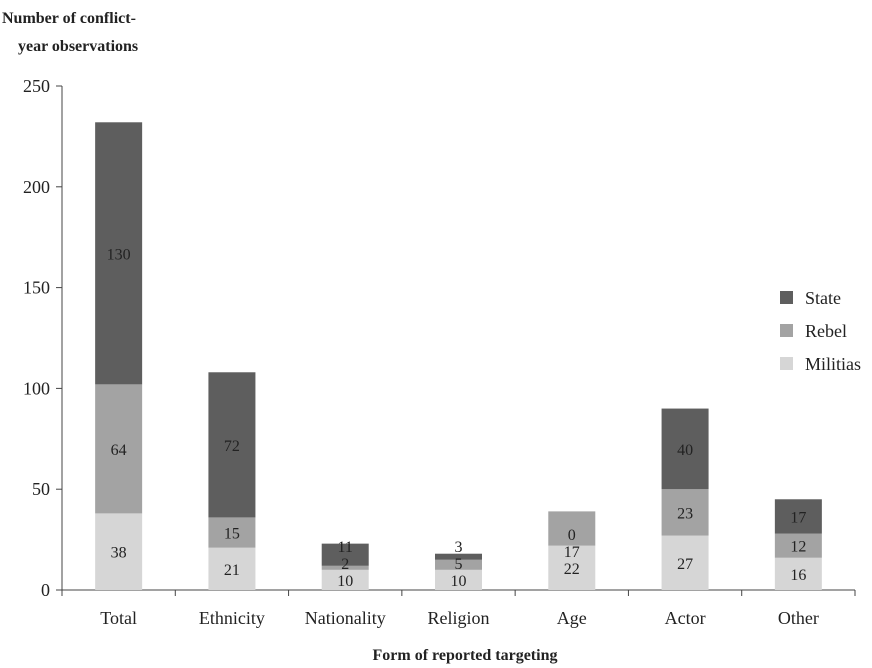 The image size is (872, 668). What do you see at coordinates (118, 618) in the screenshot?
I see `x-tick-label: Total` at bounding box center [118, 618].